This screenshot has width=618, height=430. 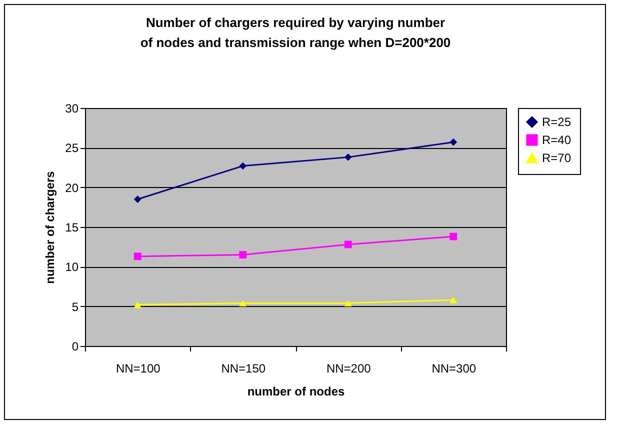 What do you see at coordinates (557, 158) in the screenshot?
I see `legend-label: R=70` at bounding box center [557, 158].